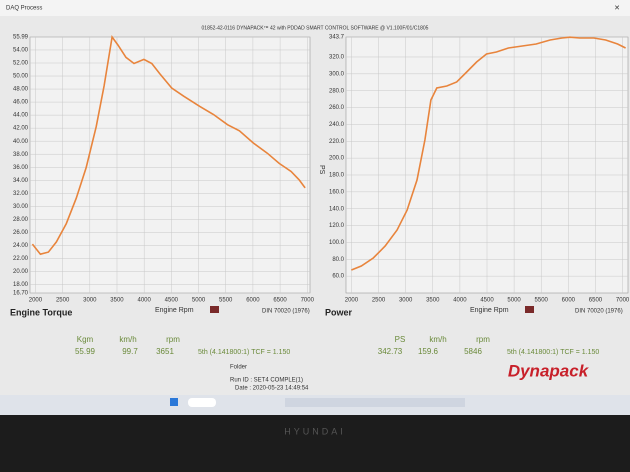 This screenshot has height=472, width=630. Describe the element at coordinates (21, 51) in the screenshot. I see `y-tick-label: 54.00` at that location.